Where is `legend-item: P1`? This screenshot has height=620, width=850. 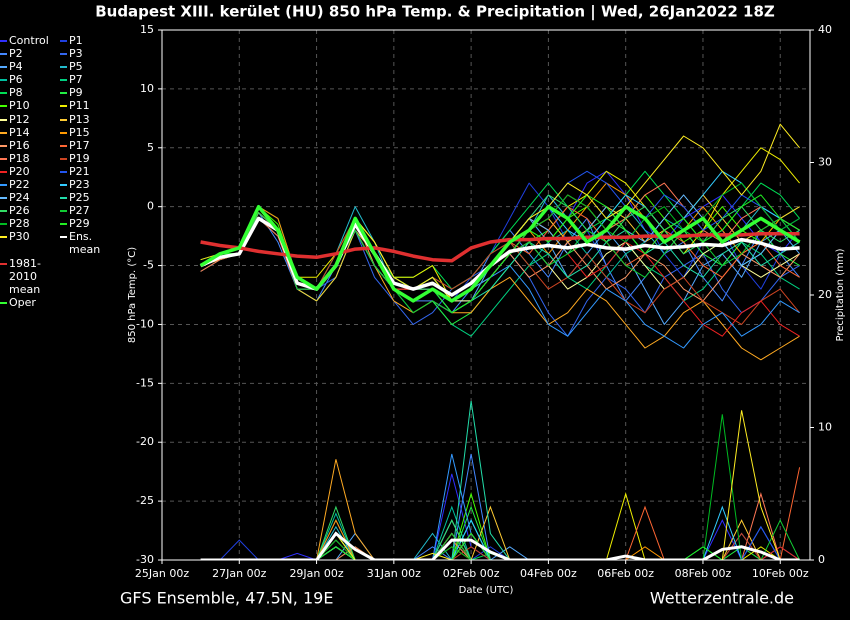
legend-item: P1 is located at coordinates (90, 40).